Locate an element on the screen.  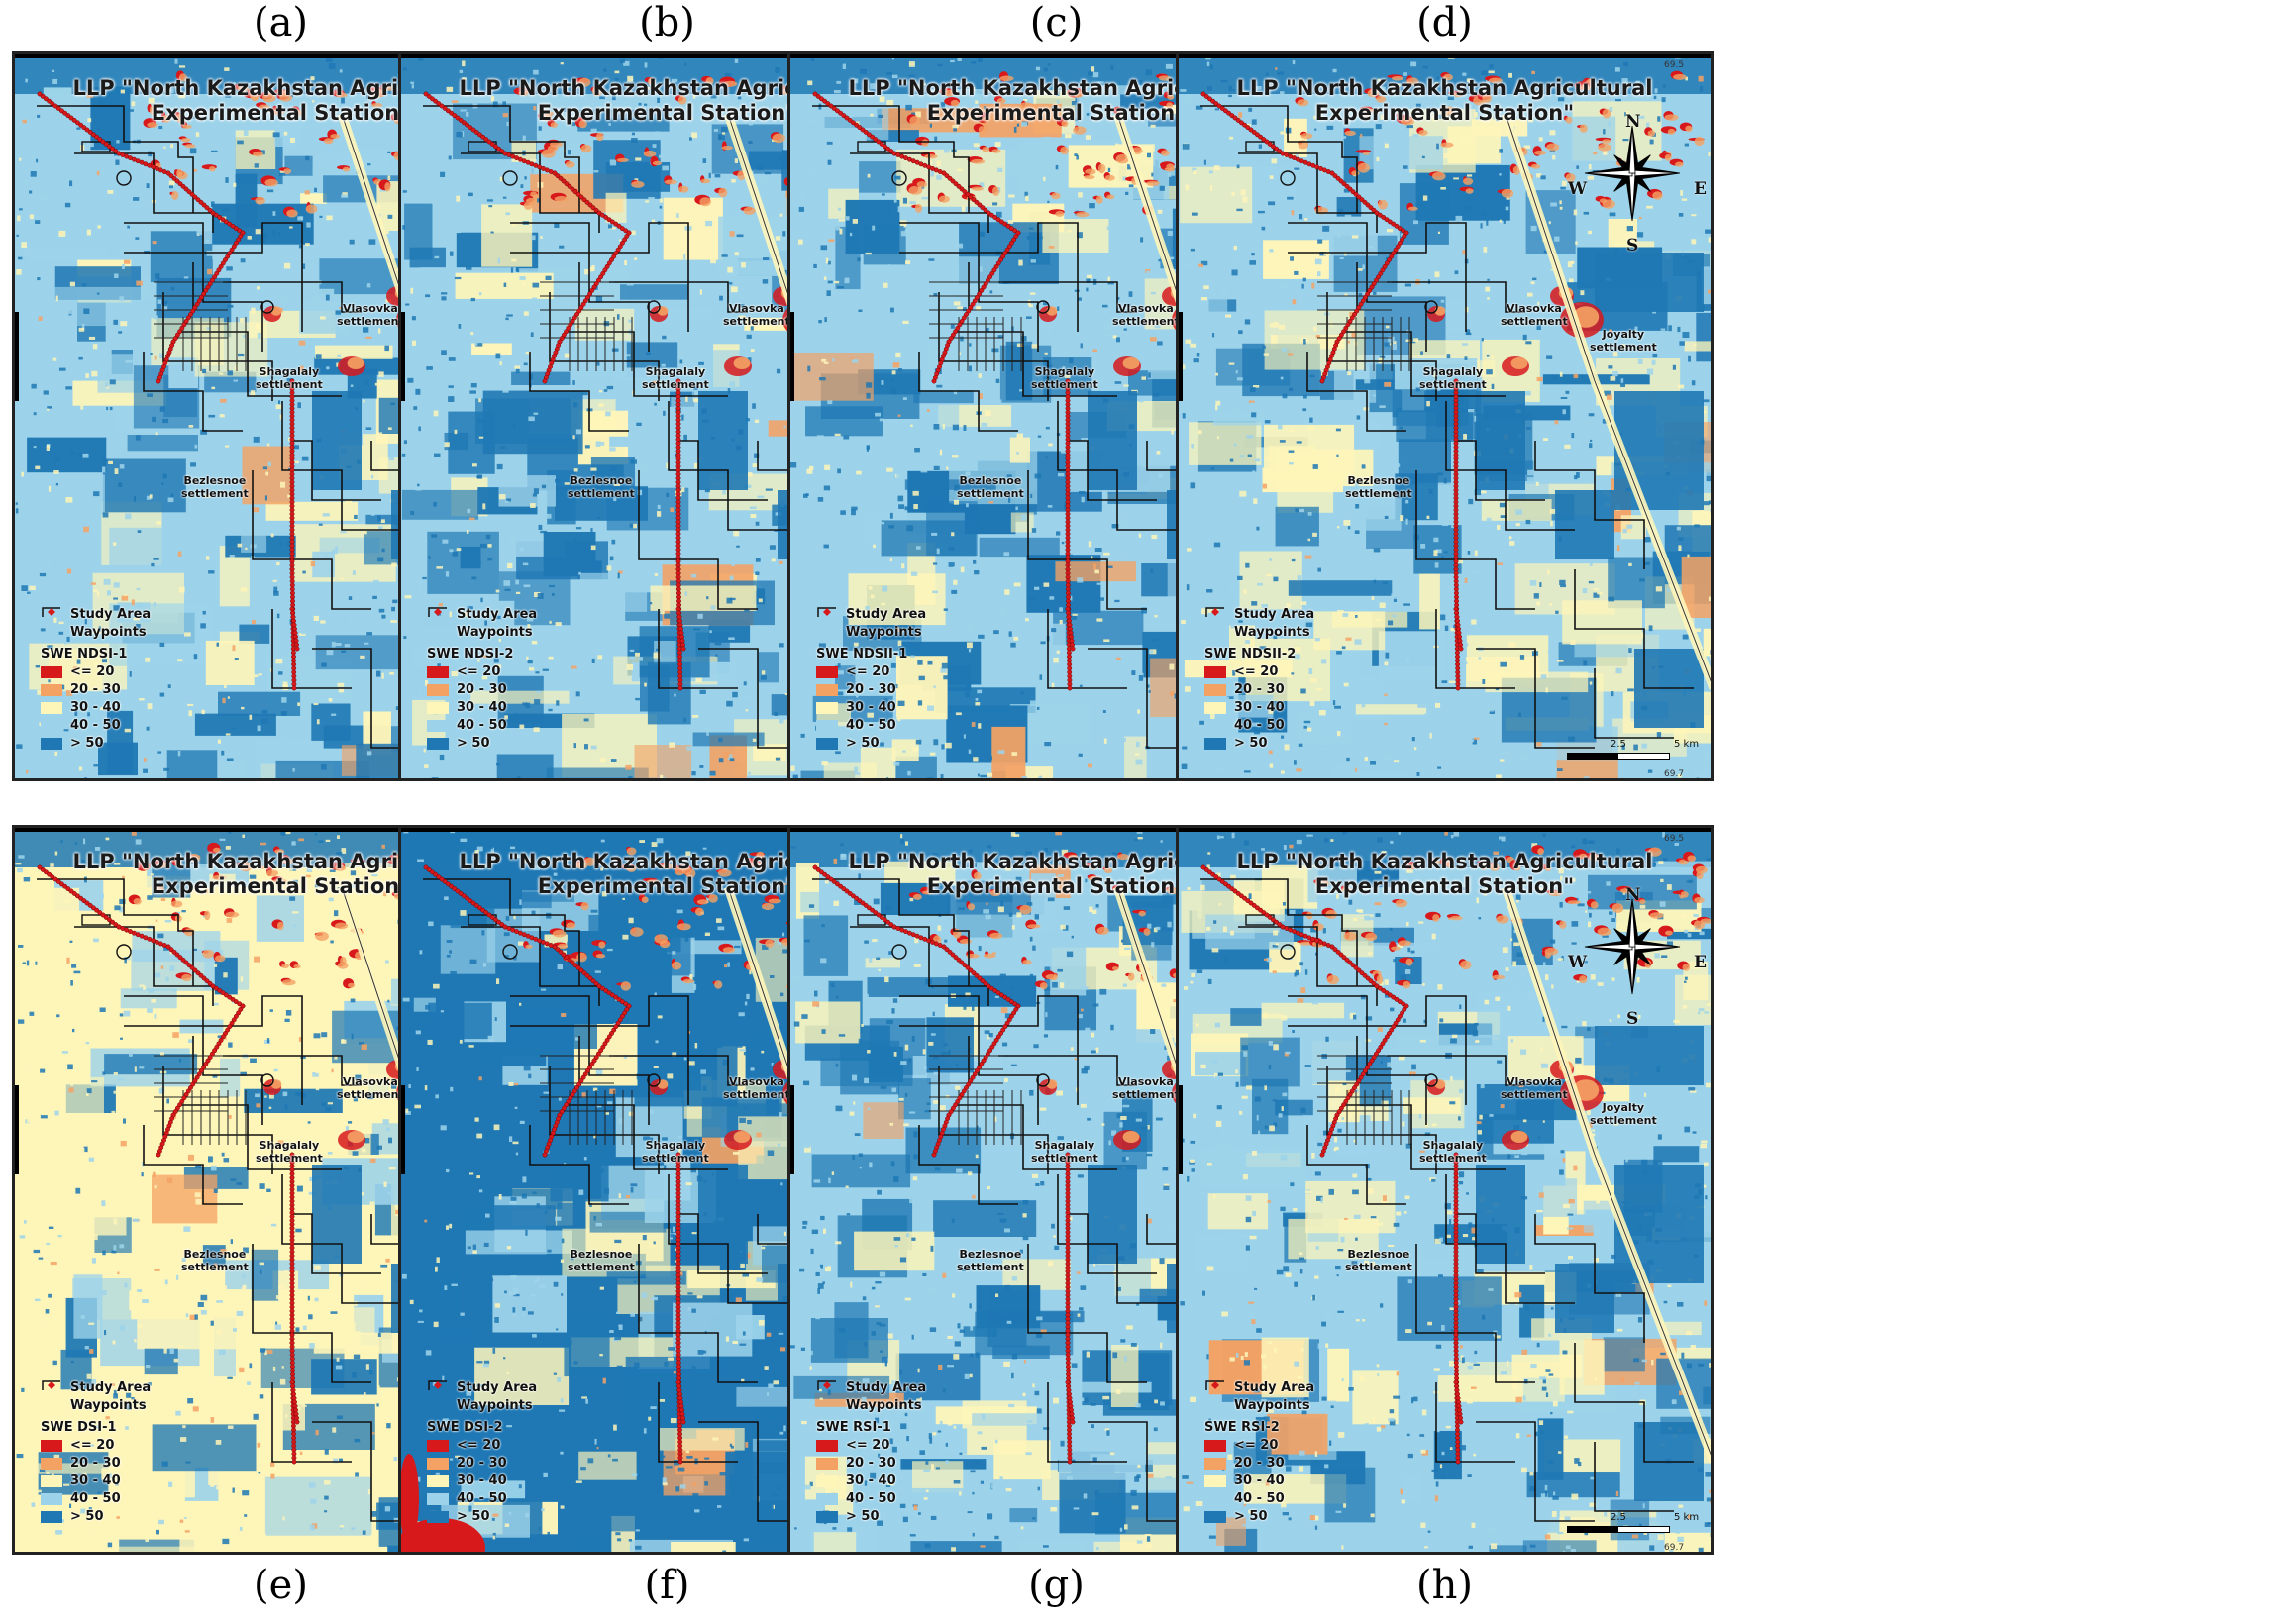
legend-index-title: SWE DSI-2 is located at coordinates (465, 1427).